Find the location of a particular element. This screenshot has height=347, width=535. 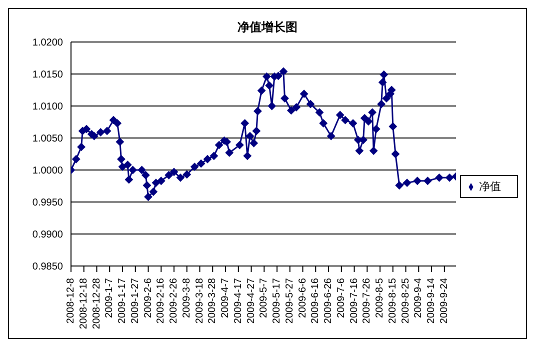

x-tick-label: 2009-5-17 is located at coordinates (277, 301).